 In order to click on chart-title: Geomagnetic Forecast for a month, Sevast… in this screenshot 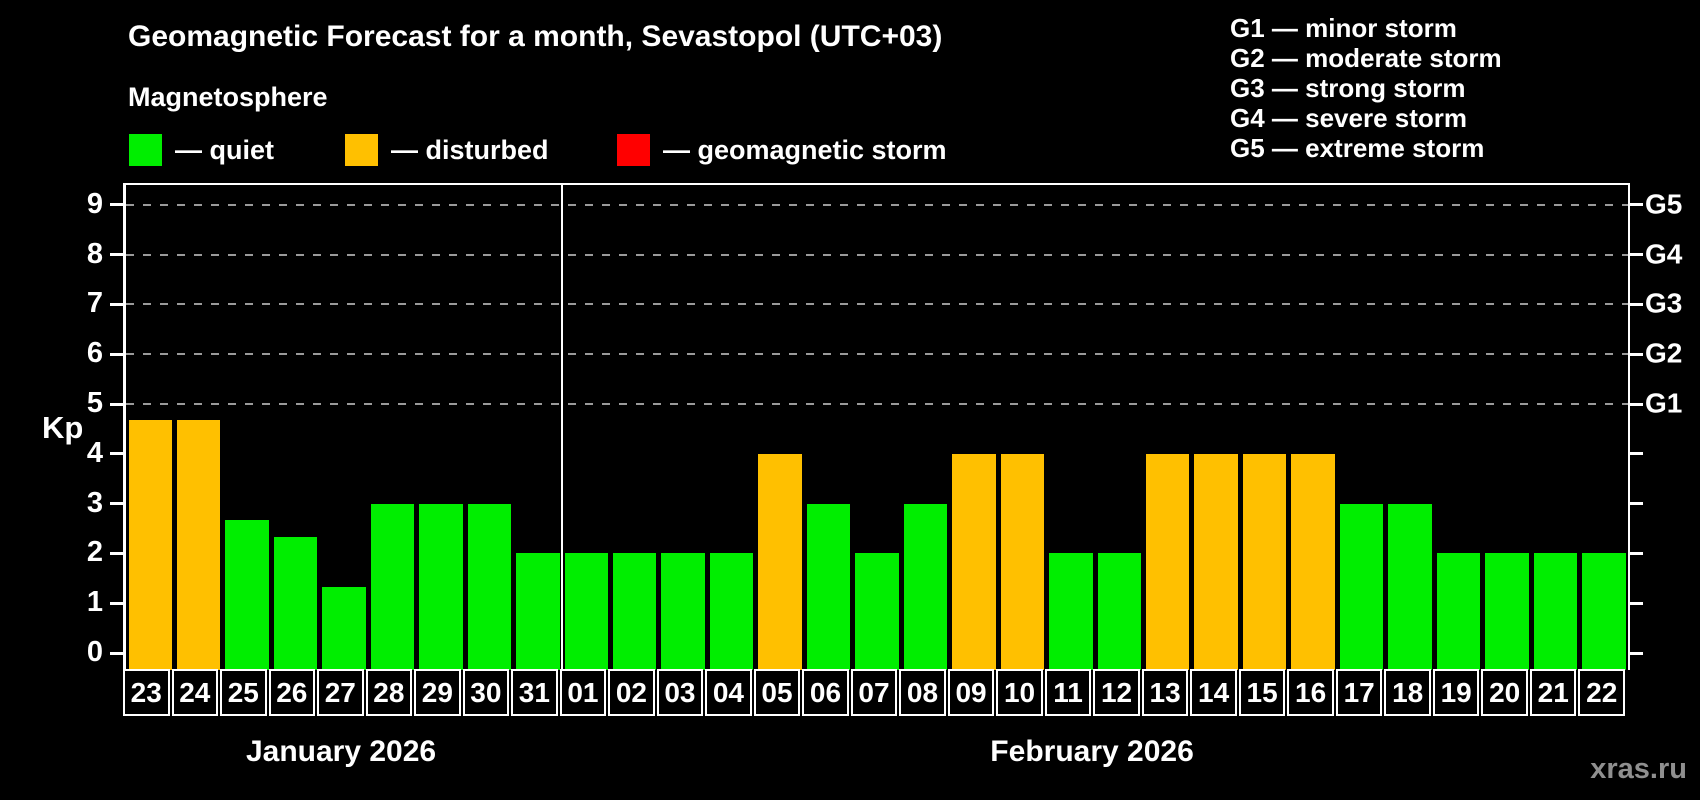, I will do `click(535, 36)`.